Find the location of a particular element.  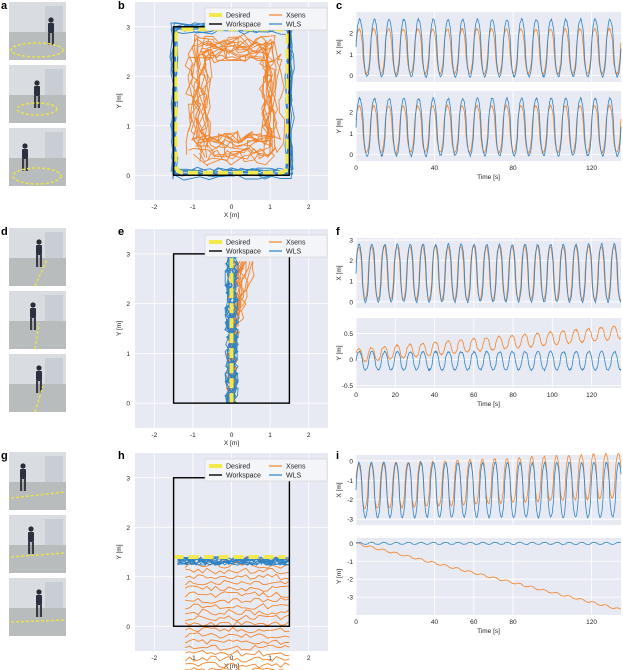

y-tick-label: -0.5 is located at coordinates (348, 386).